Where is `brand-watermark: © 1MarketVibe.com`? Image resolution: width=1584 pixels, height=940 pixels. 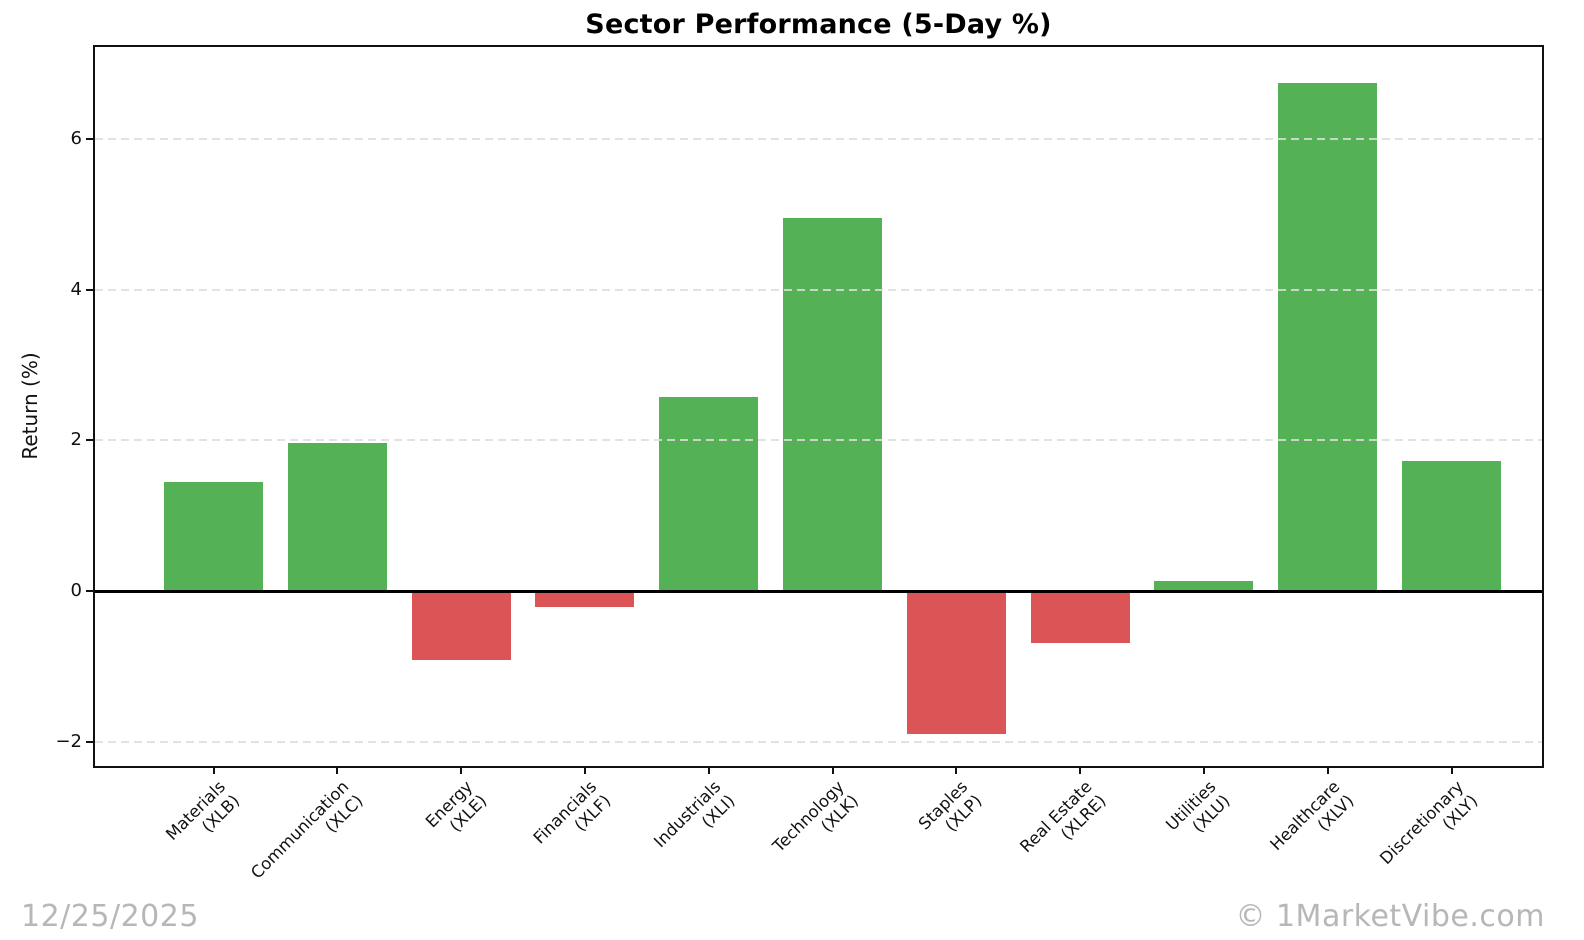
brand-watermark: © 1MarketVibe.com is located at coordinates (1390, 916).